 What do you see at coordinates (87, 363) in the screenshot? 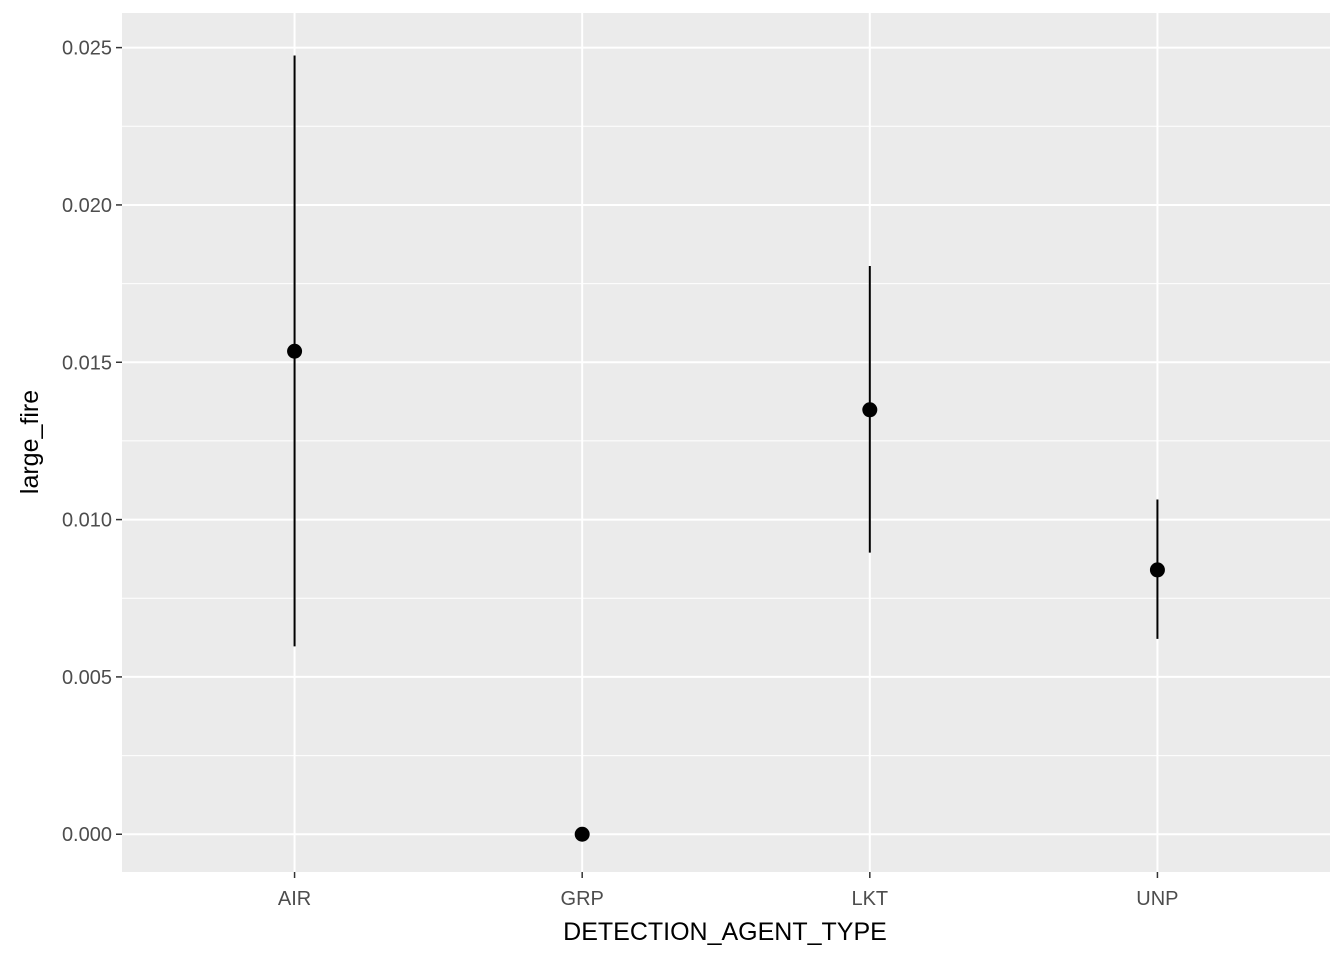
I see `y-tick-label: 0.015` at bounding box center [87, 363].